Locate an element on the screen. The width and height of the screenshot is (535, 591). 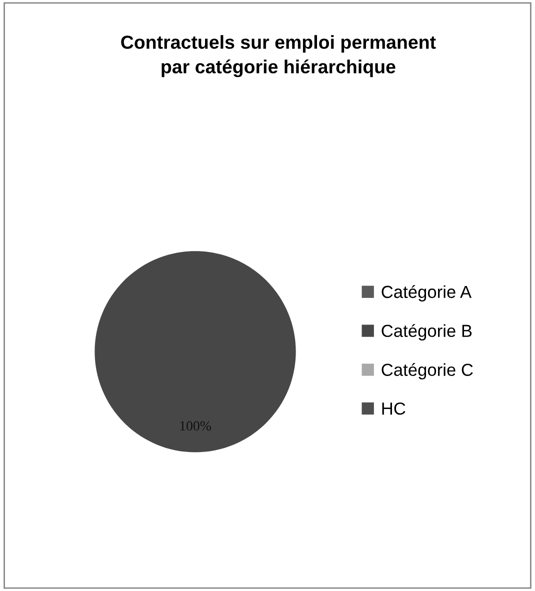
legend-label: HC is located at coordinates (394, 408).